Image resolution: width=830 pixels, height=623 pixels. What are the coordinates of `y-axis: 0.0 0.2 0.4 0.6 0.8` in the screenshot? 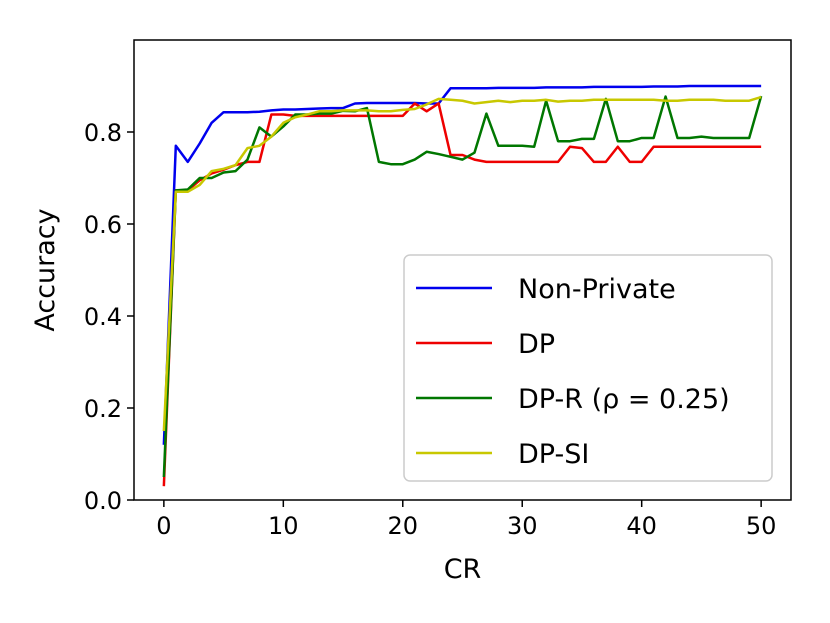 It's located at (109, 317).